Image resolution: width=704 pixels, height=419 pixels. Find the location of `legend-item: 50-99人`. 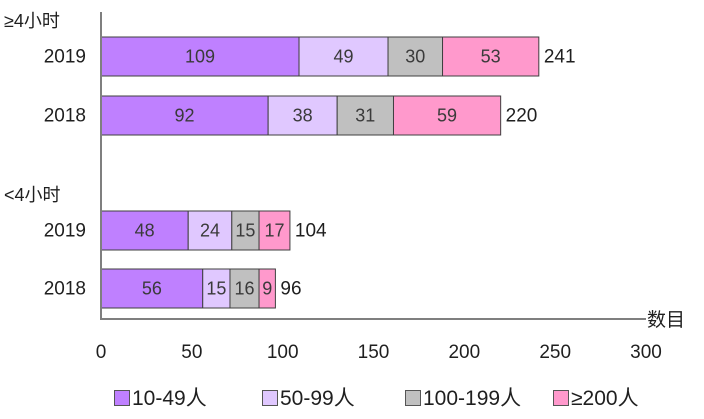

legend-item: 50-99人 is located at coordinates (308, 398).